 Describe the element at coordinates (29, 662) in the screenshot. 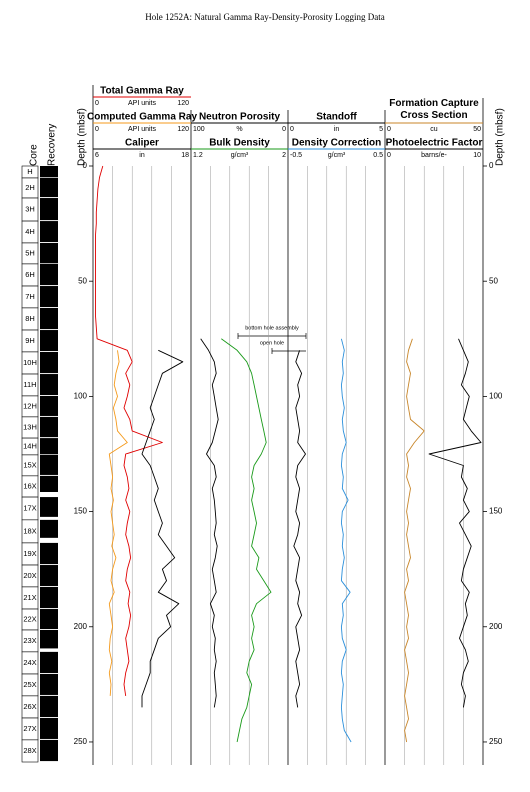

I see `core-name: 24X` at that location.